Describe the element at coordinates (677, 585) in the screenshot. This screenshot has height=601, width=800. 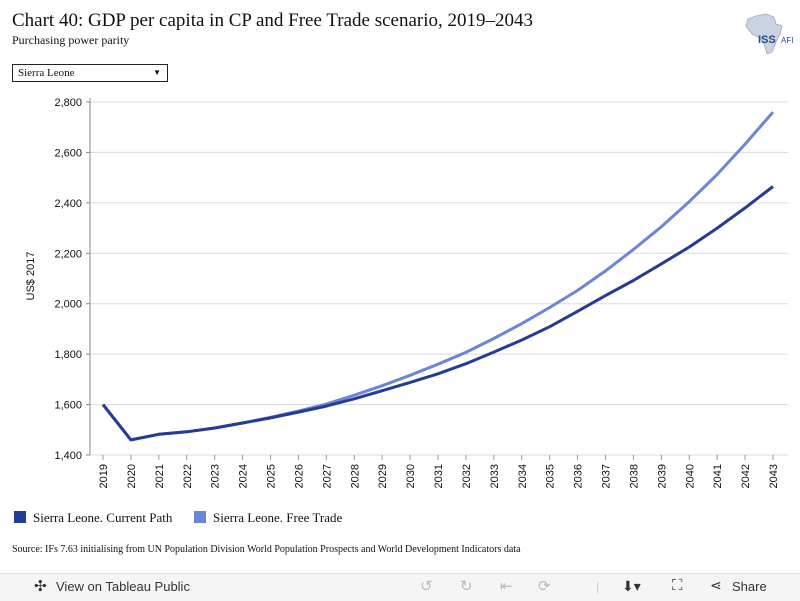
I see `fullscreen-icon: ⛶` at that location.